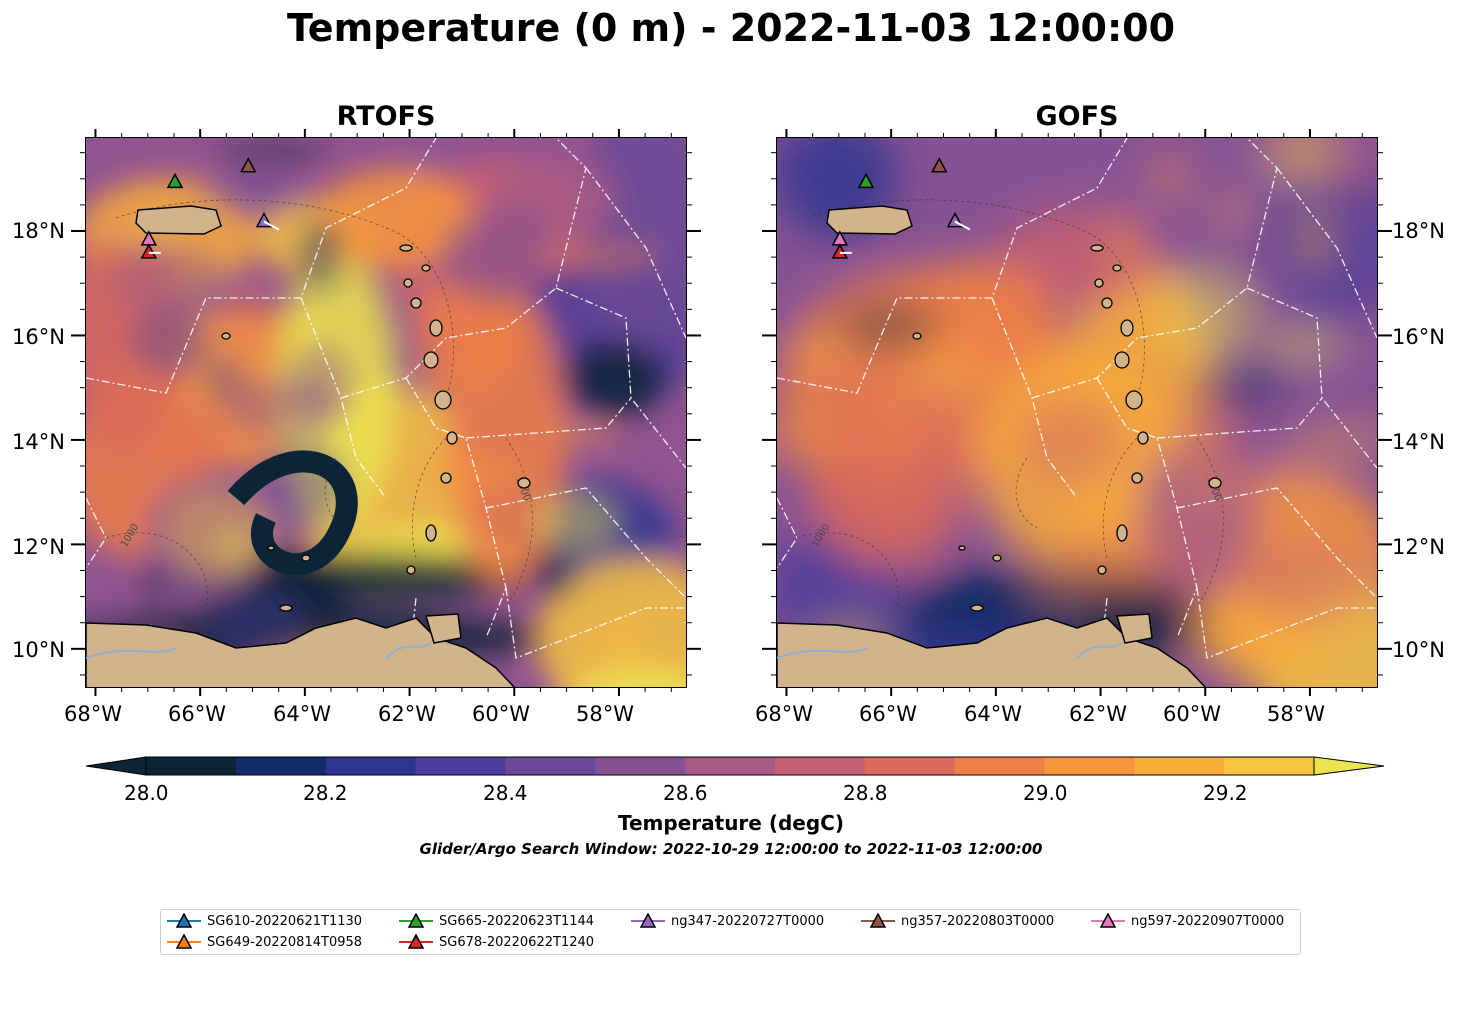 The height and width of the screenshot is (1014, 1462). I want to click on lon-label: 62°W, so click(407, 714).